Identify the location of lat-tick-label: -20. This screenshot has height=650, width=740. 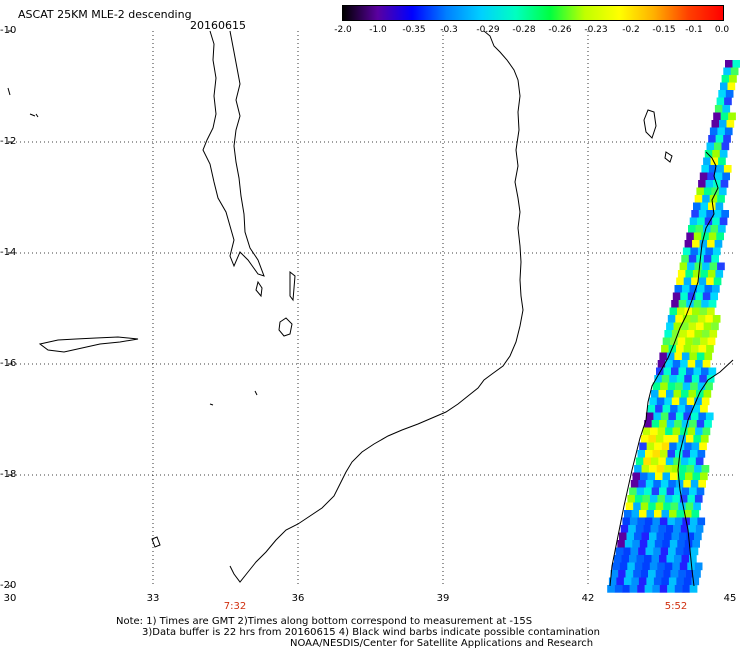
(8, 585).